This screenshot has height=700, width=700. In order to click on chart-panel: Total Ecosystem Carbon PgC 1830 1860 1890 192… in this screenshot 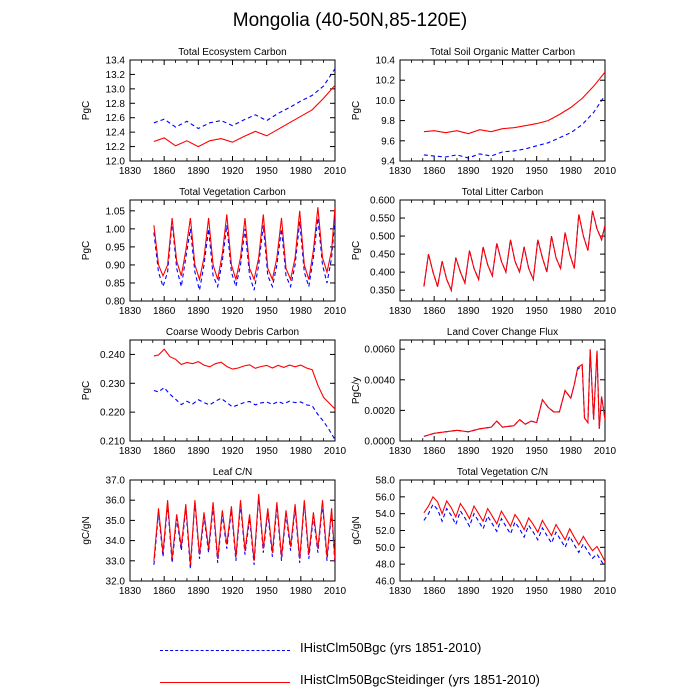, I will do `click(214, 112)`.